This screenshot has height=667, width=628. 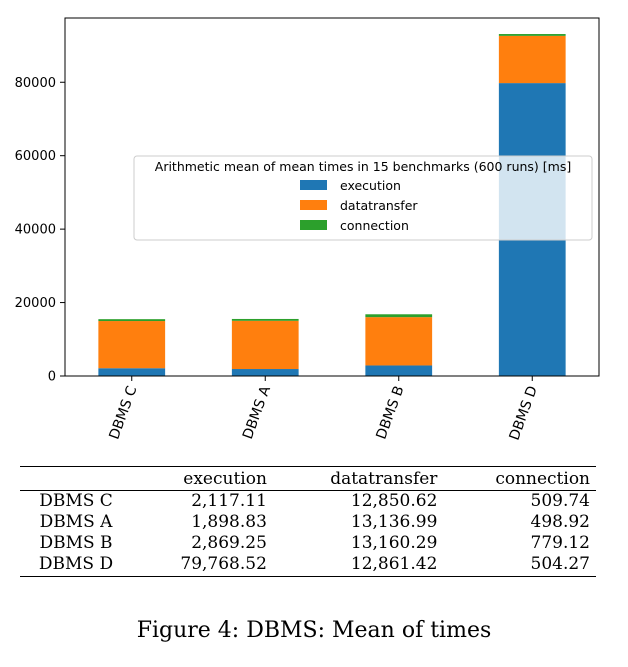 I want to click on y-tick-label: 80000, so click(x=35, y=83).